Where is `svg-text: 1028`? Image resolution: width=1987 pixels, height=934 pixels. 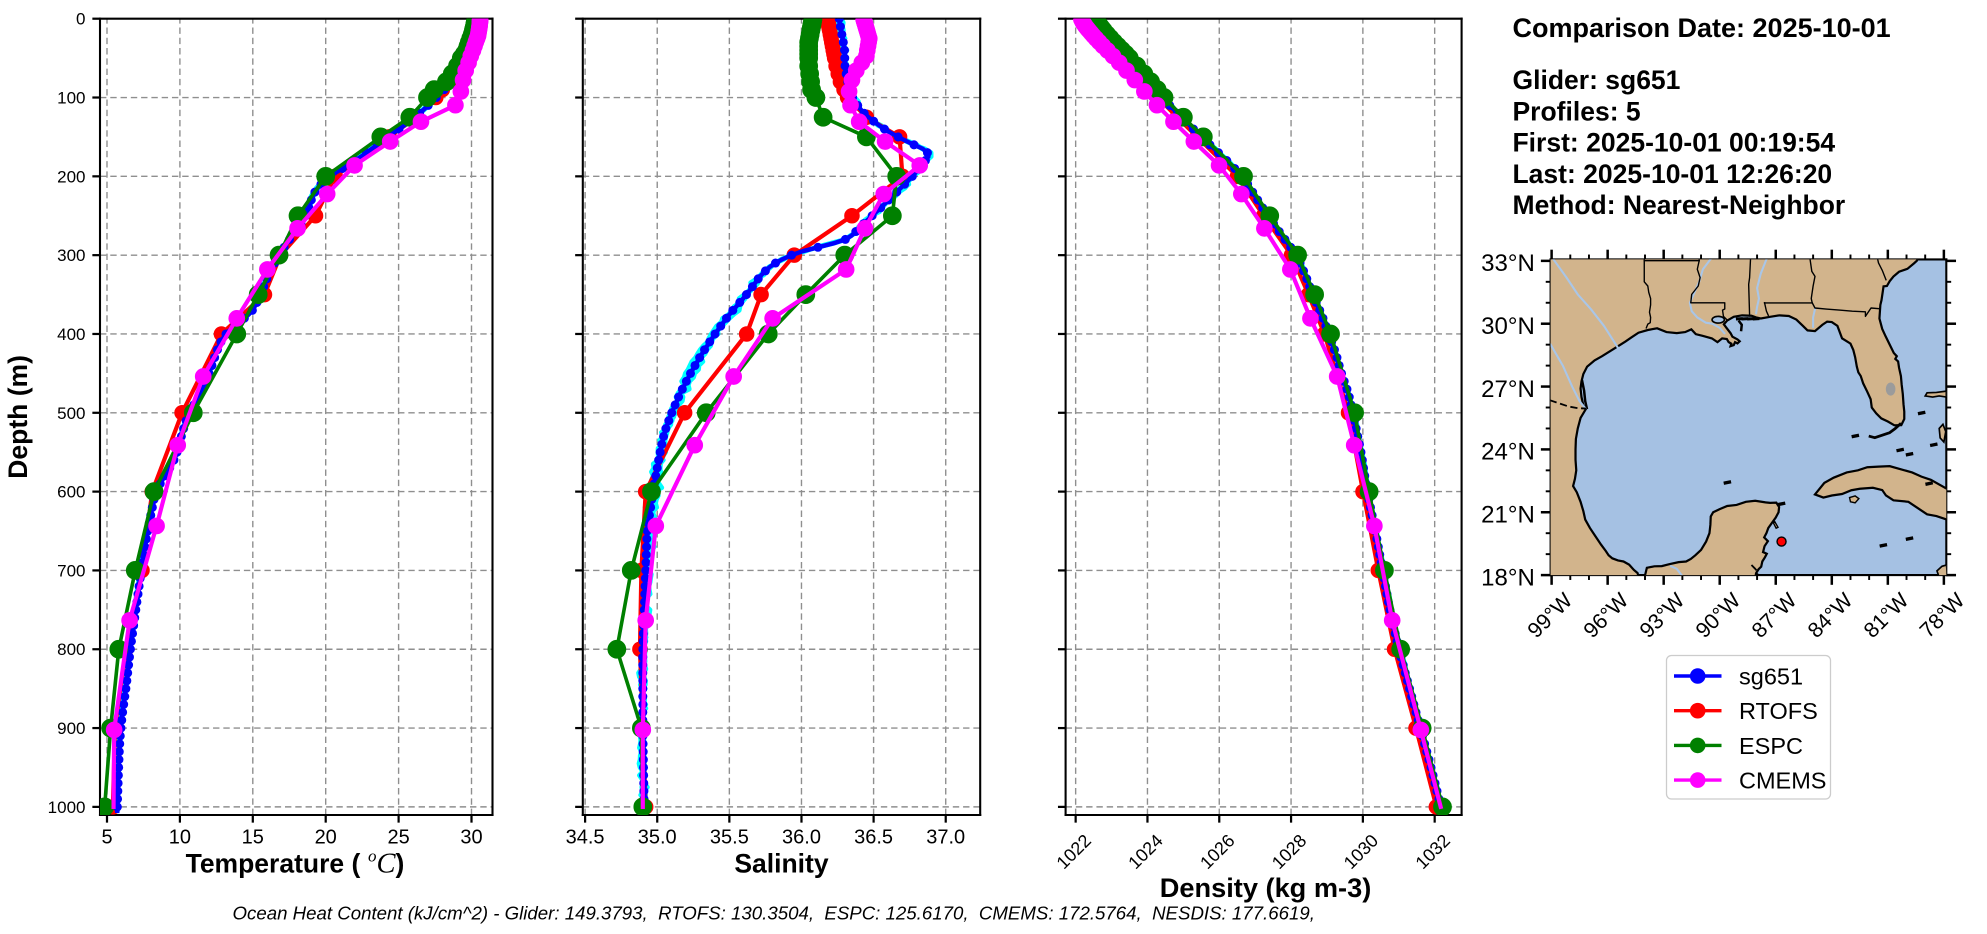
svg-text: 1028 is located at coordinates (1289, 851).